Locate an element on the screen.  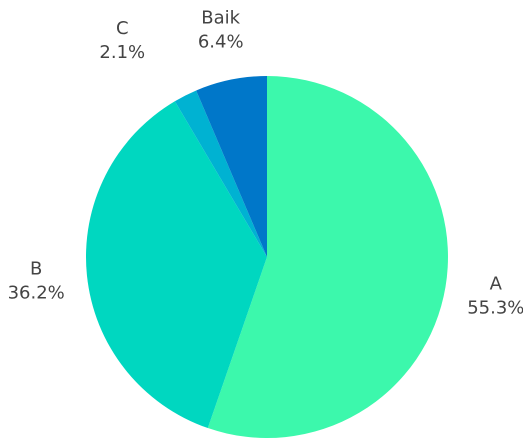
slice-label-b: B is located at coordinates (36, 268).